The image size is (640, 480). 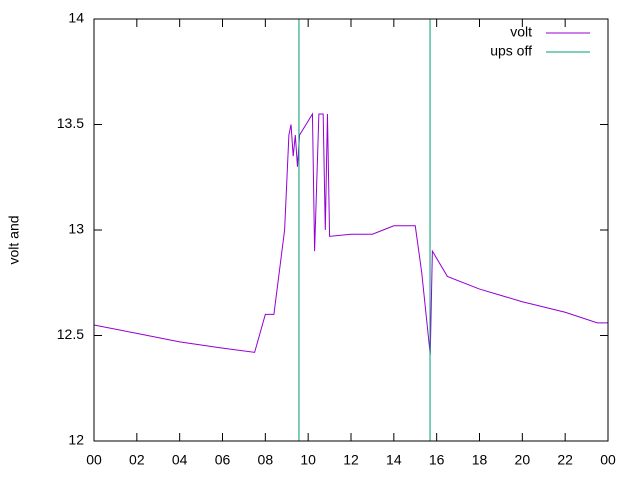 What do you see at coordinates (394, 460) in the screenshot?
I see `x-tick-label: 14` at bounding box center [394, 460].